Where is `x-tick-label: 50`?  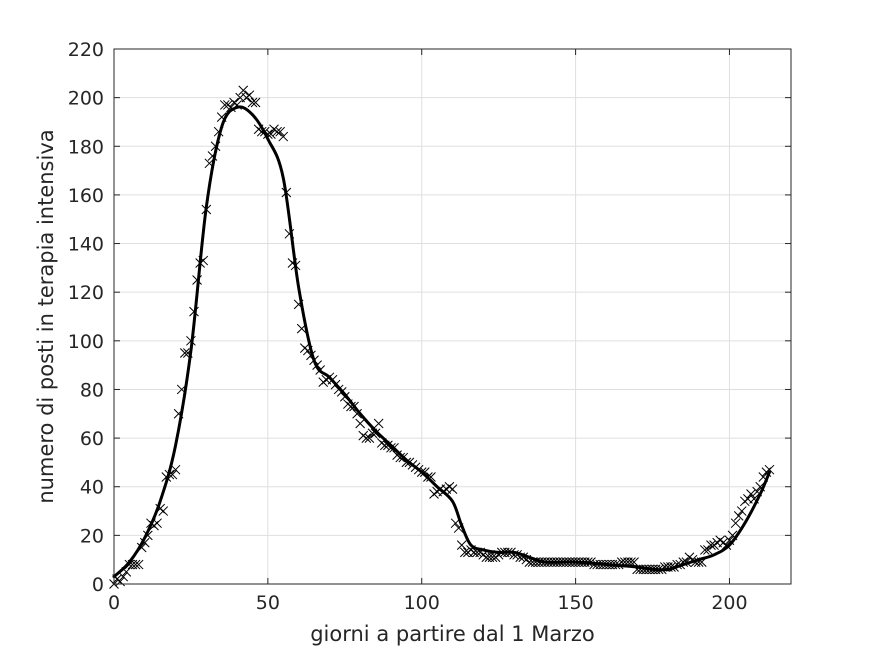
x-tick-label: 50 is located at coordinates (268, 603).